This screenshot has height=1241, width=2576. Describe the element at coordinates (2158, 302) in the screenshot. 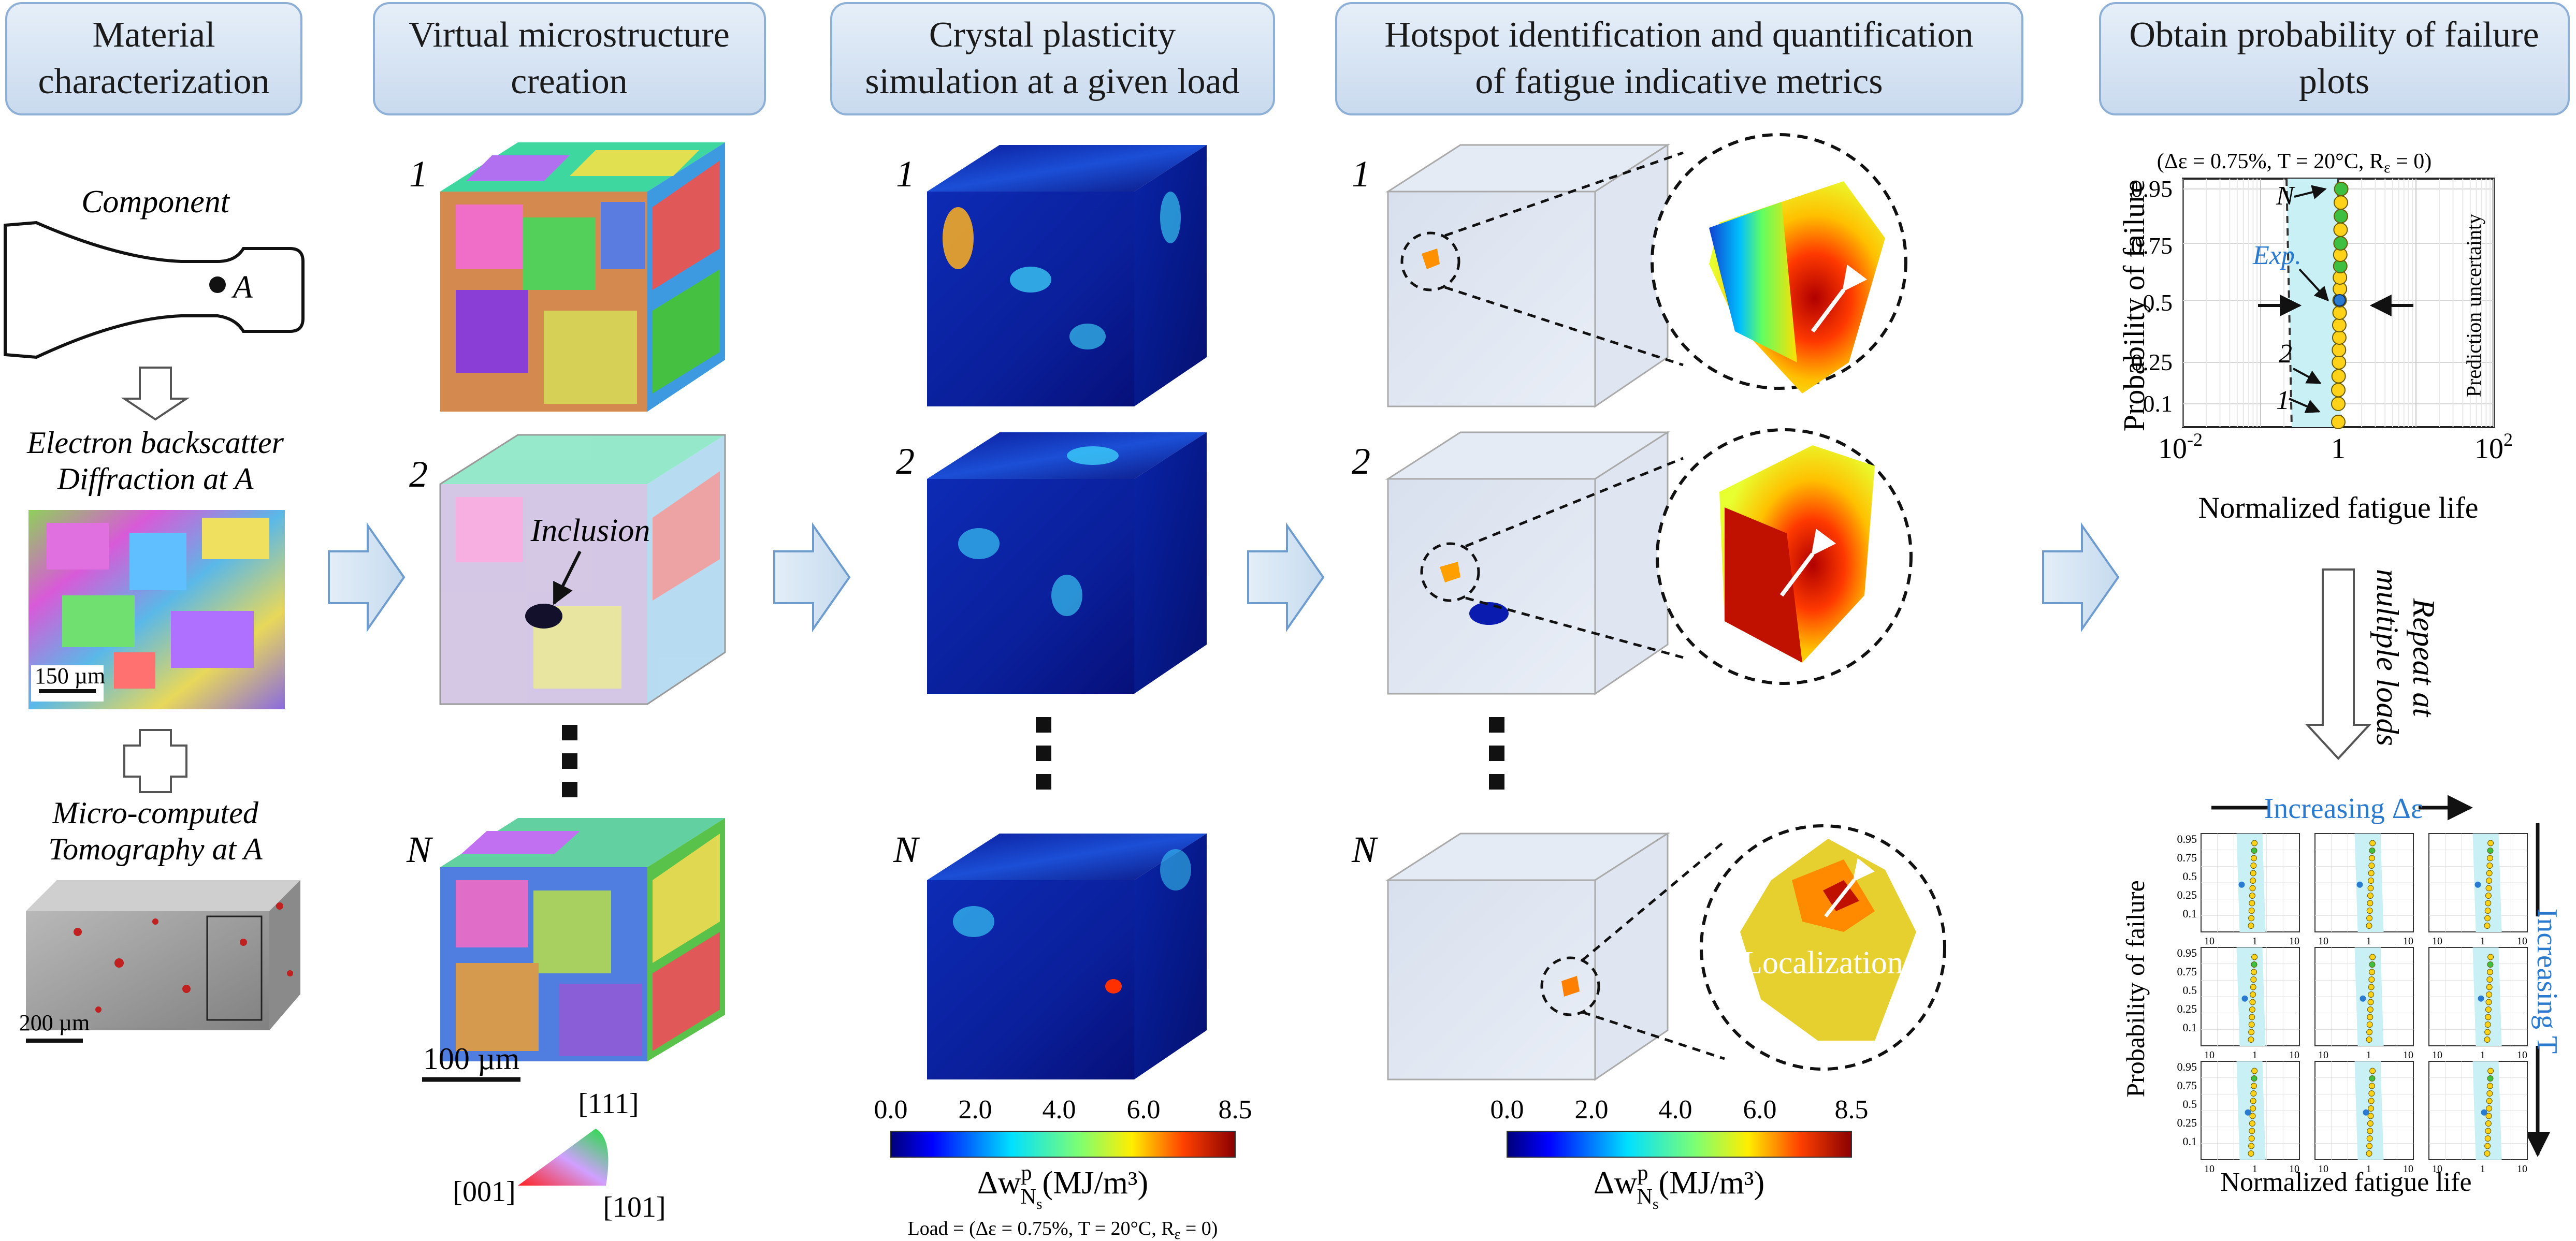

I see `ytick-label: 0.5` at that location.